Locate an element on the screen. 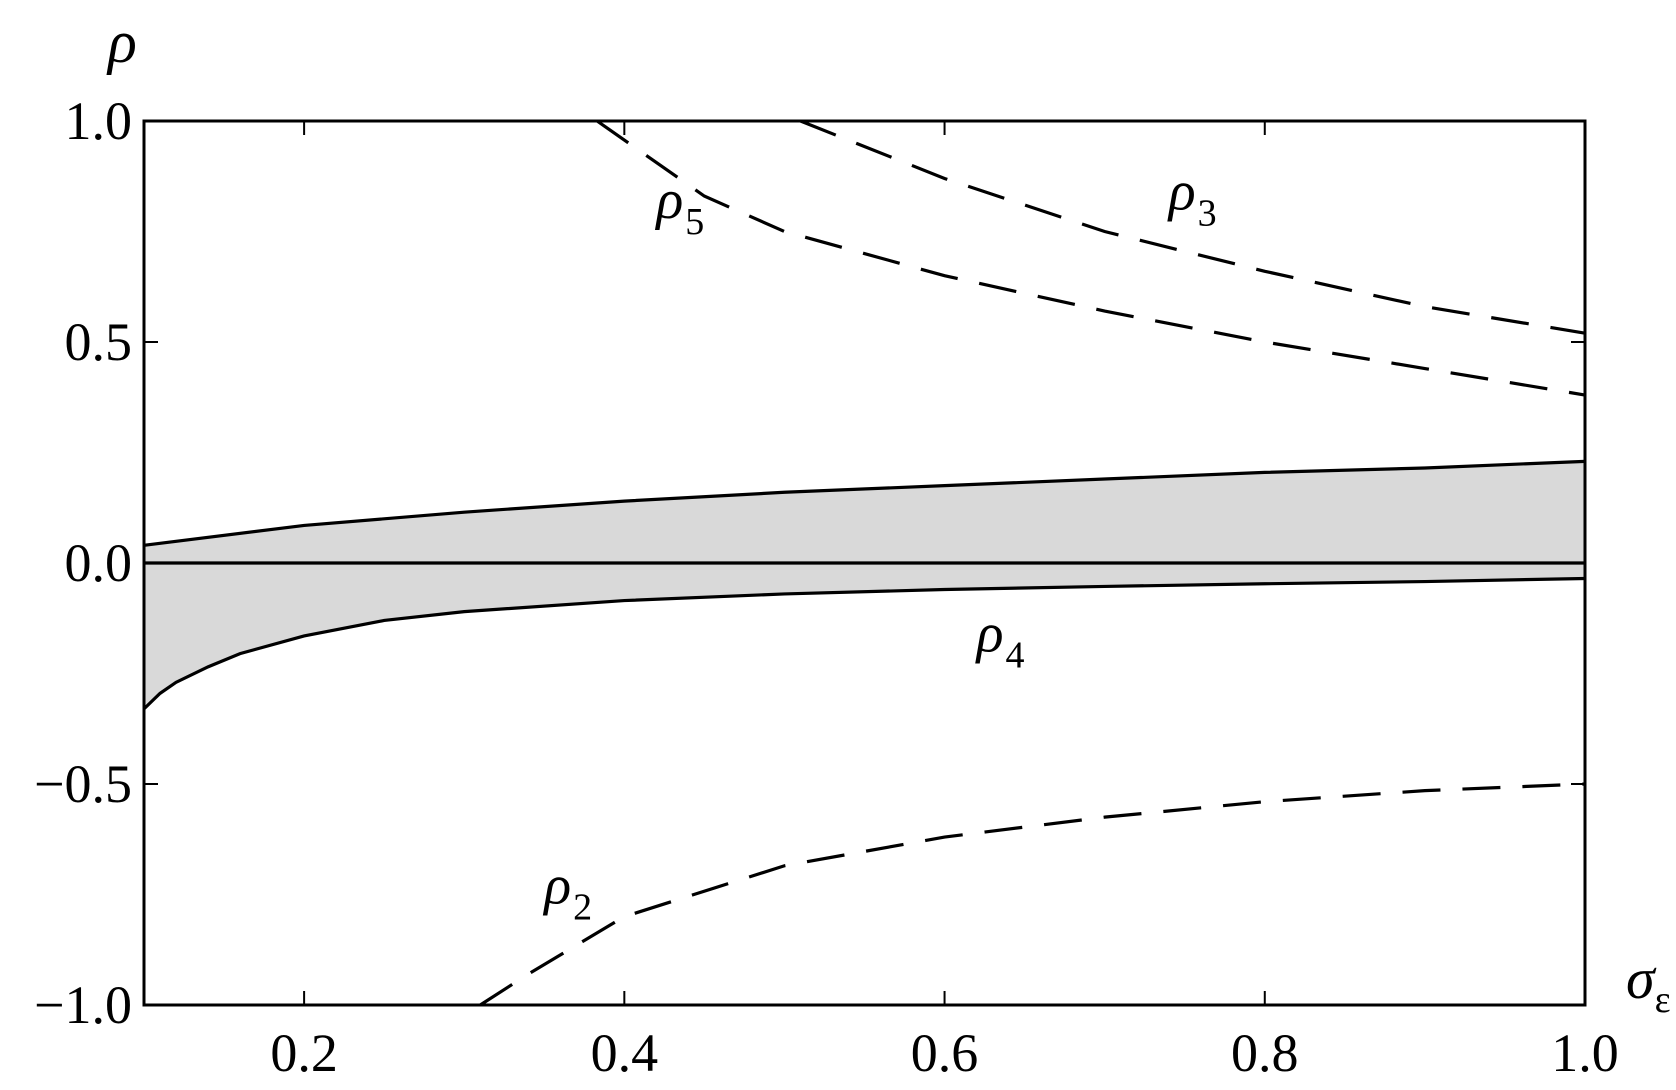  series-label-ρ3: ρ3 is located at coordinates (1192, 197).